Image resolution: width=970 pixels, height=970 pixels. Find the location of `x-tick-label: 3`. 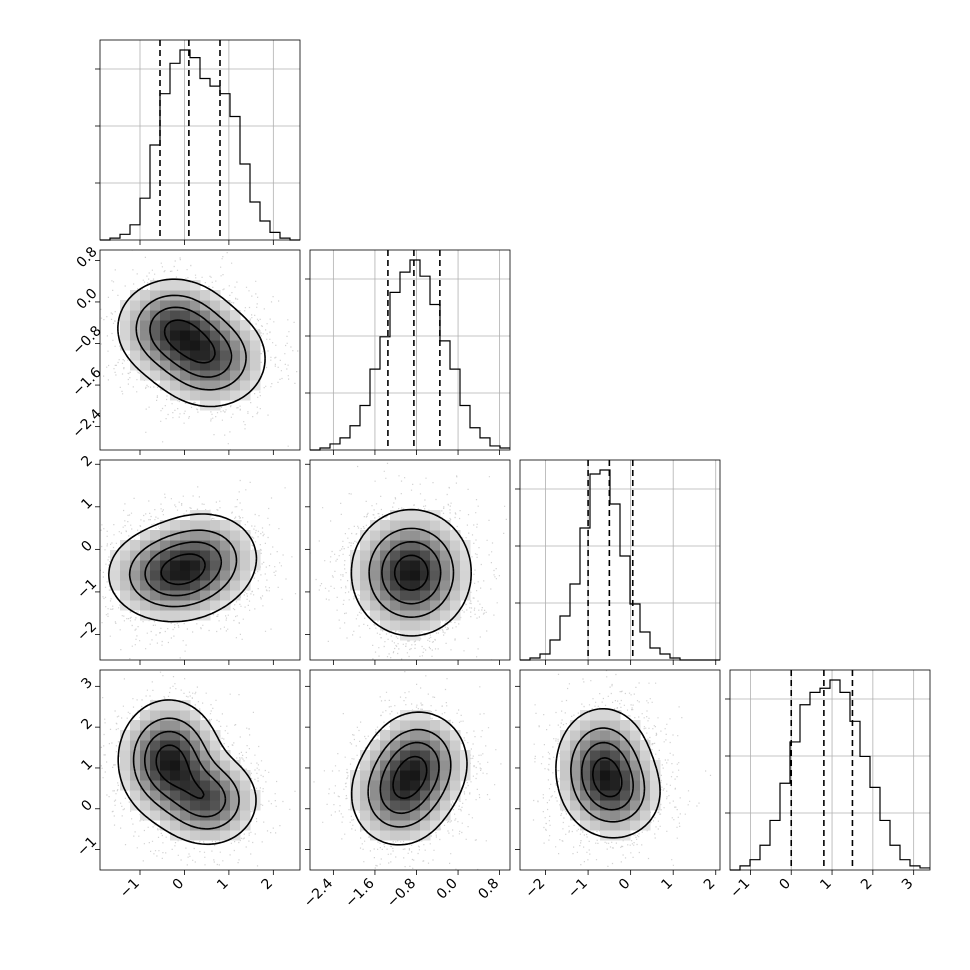

x-tick-label: 3 is located at coordinates (908, 885).